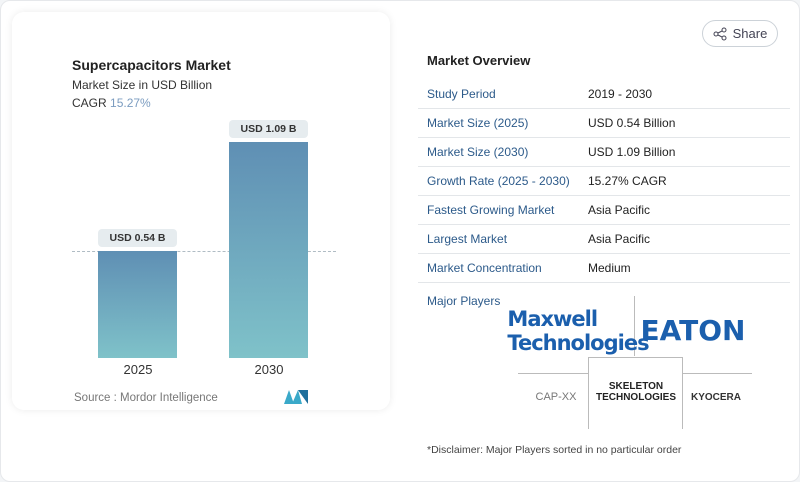 The image size is (800, 482). I want to click on chart-cagr: CAGR 15.27%, so click(111, 103).